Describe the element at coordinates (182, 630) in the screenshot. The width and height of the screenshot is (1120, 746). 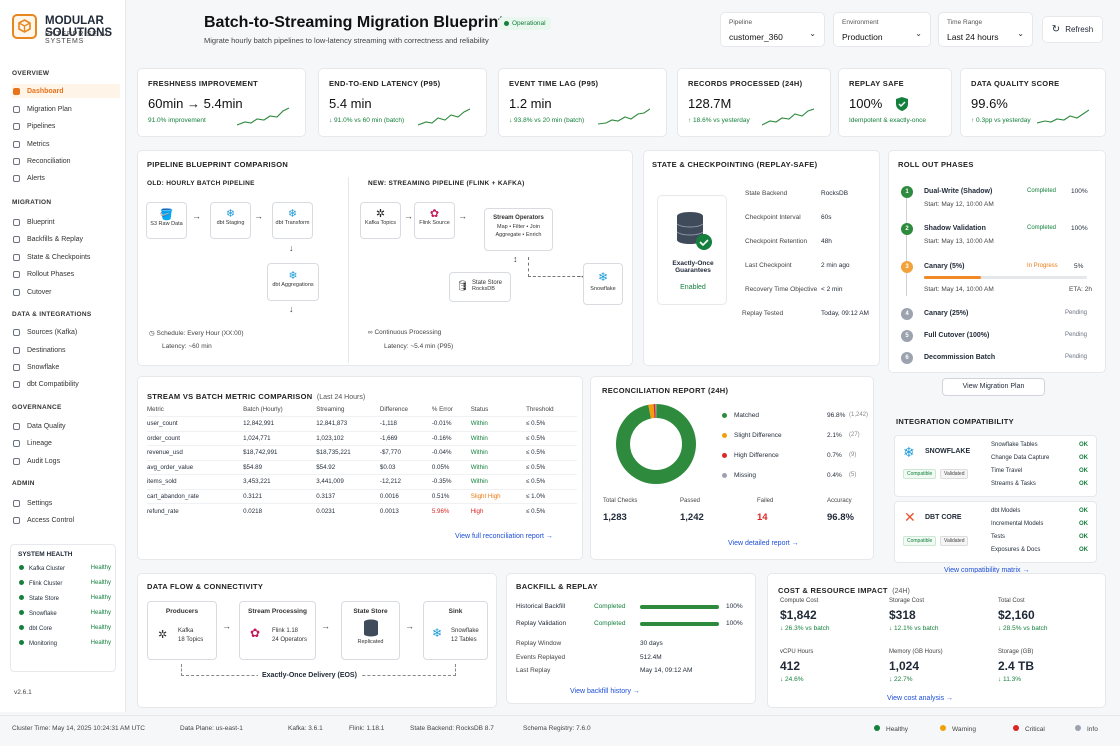
I see `flow-node-producers: Producers ✲ Kafka 18 Topics` at that location.